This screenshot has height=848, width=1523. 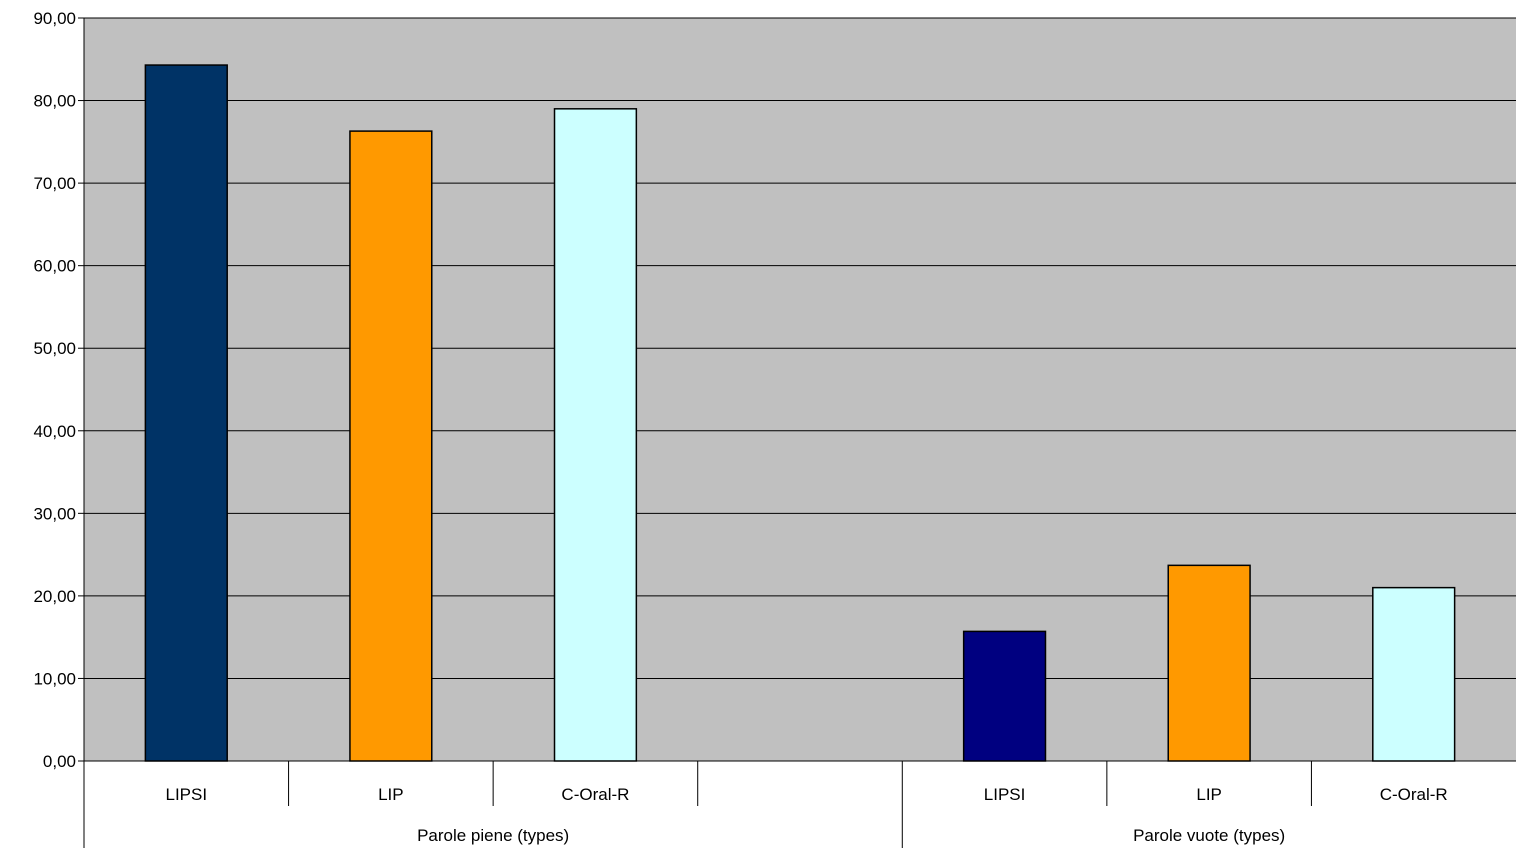 I want to click on y-tick-label: 20,00, so click(x=54, y=596).